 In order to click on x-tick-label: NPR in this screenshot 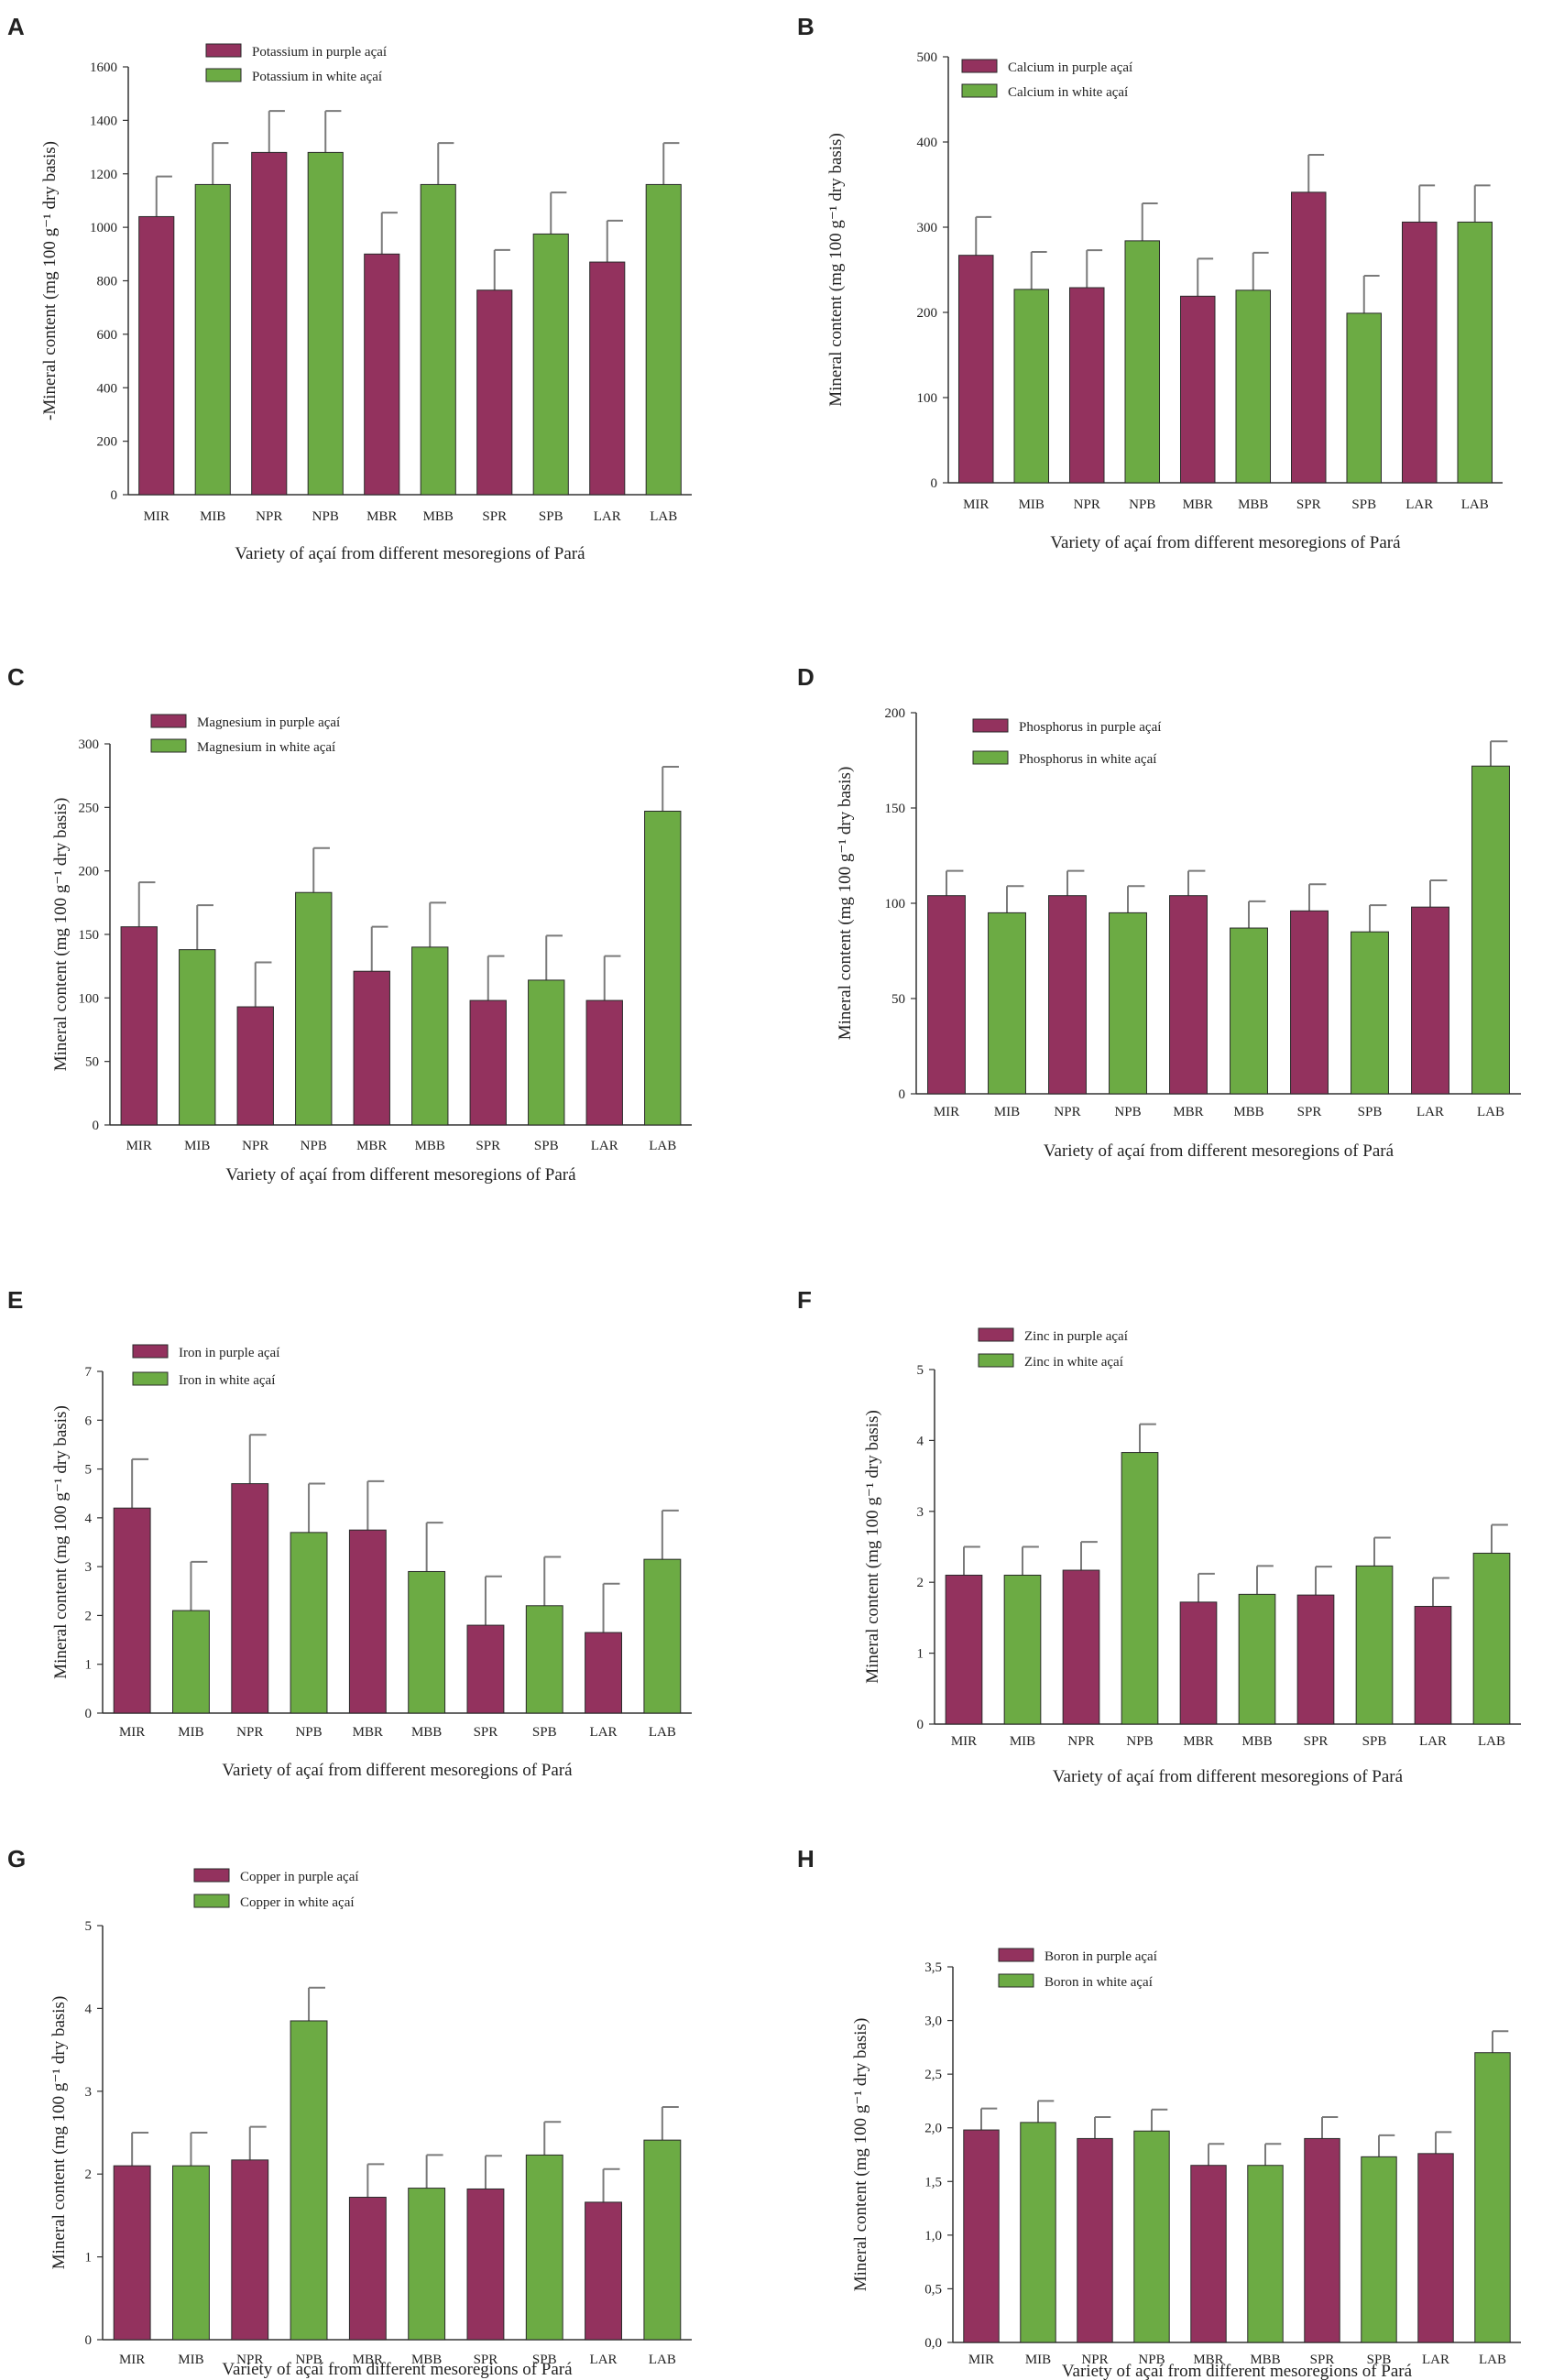, I will do `click(249, 1732)`.